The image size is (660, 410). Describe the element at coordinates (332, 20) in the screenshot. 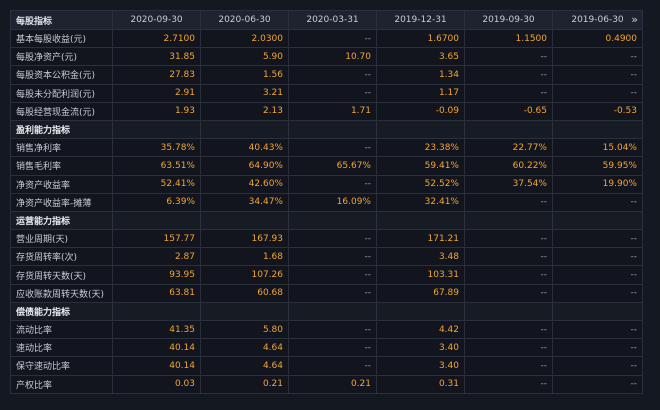

I see `header-date-3: 2020-03-31` at that location.